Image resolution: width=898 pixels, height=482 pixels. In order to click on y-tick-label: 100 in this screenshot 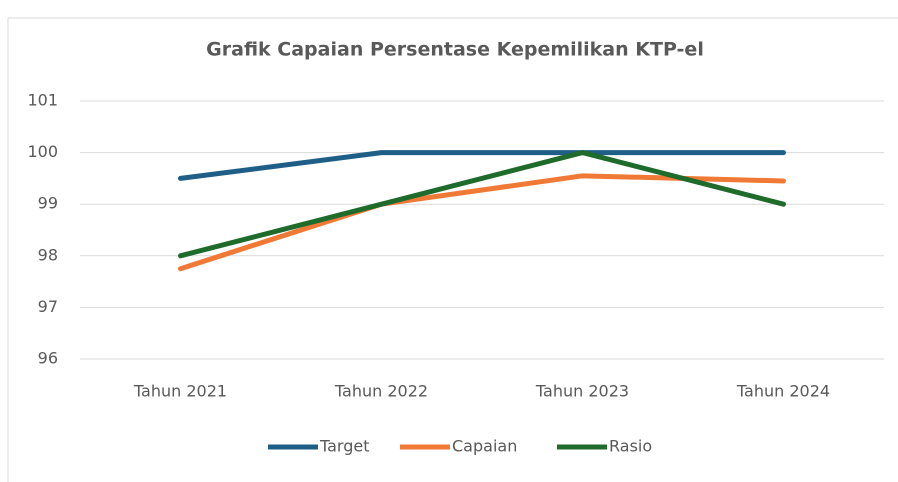, I will do `click(42, 151)`.